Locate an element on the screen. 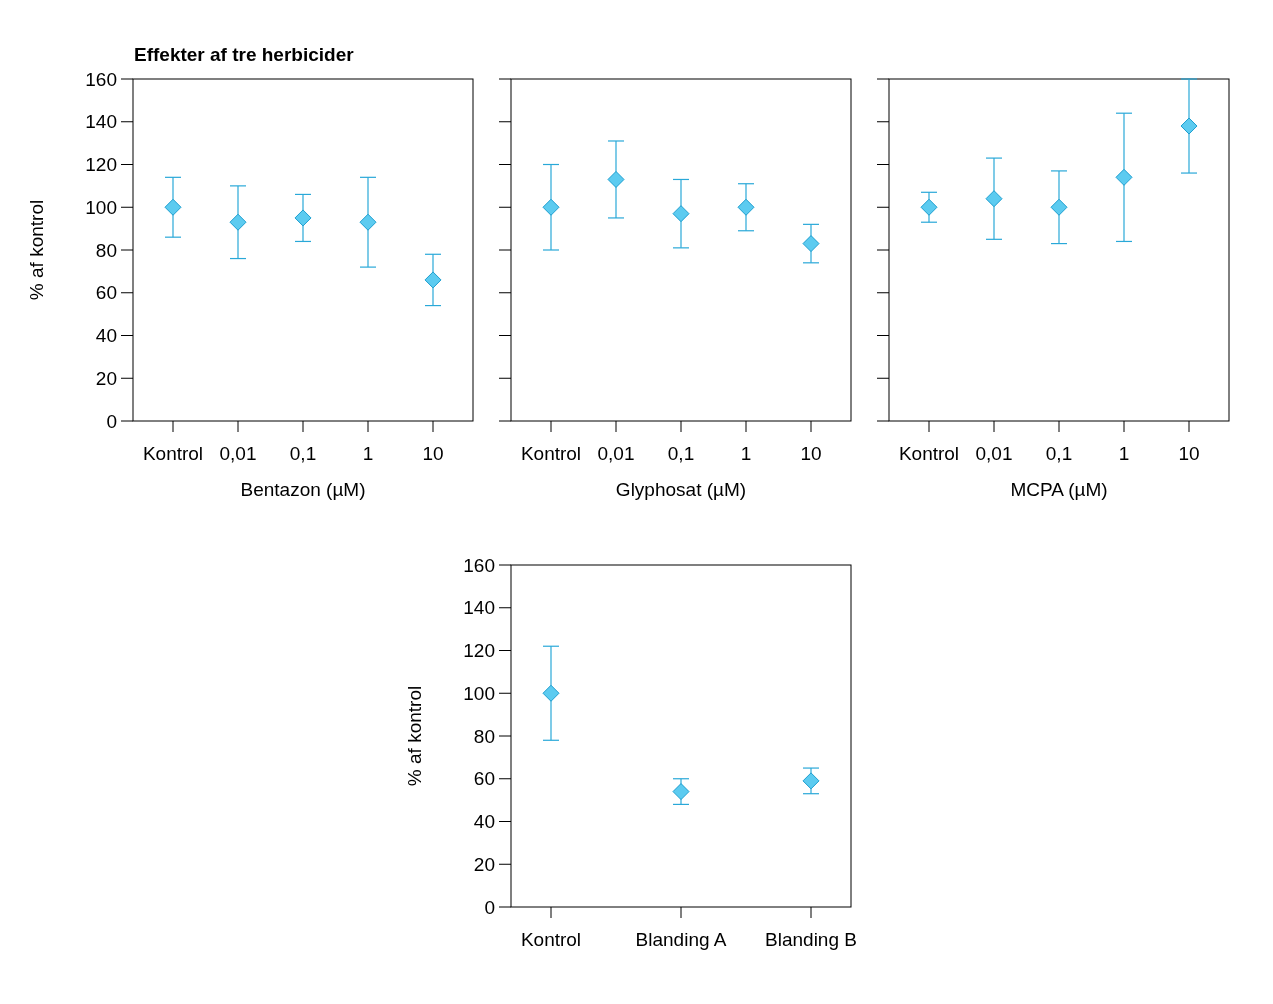  x-axis-title: Bentazon (µM) is located at coordinates (303, 489).